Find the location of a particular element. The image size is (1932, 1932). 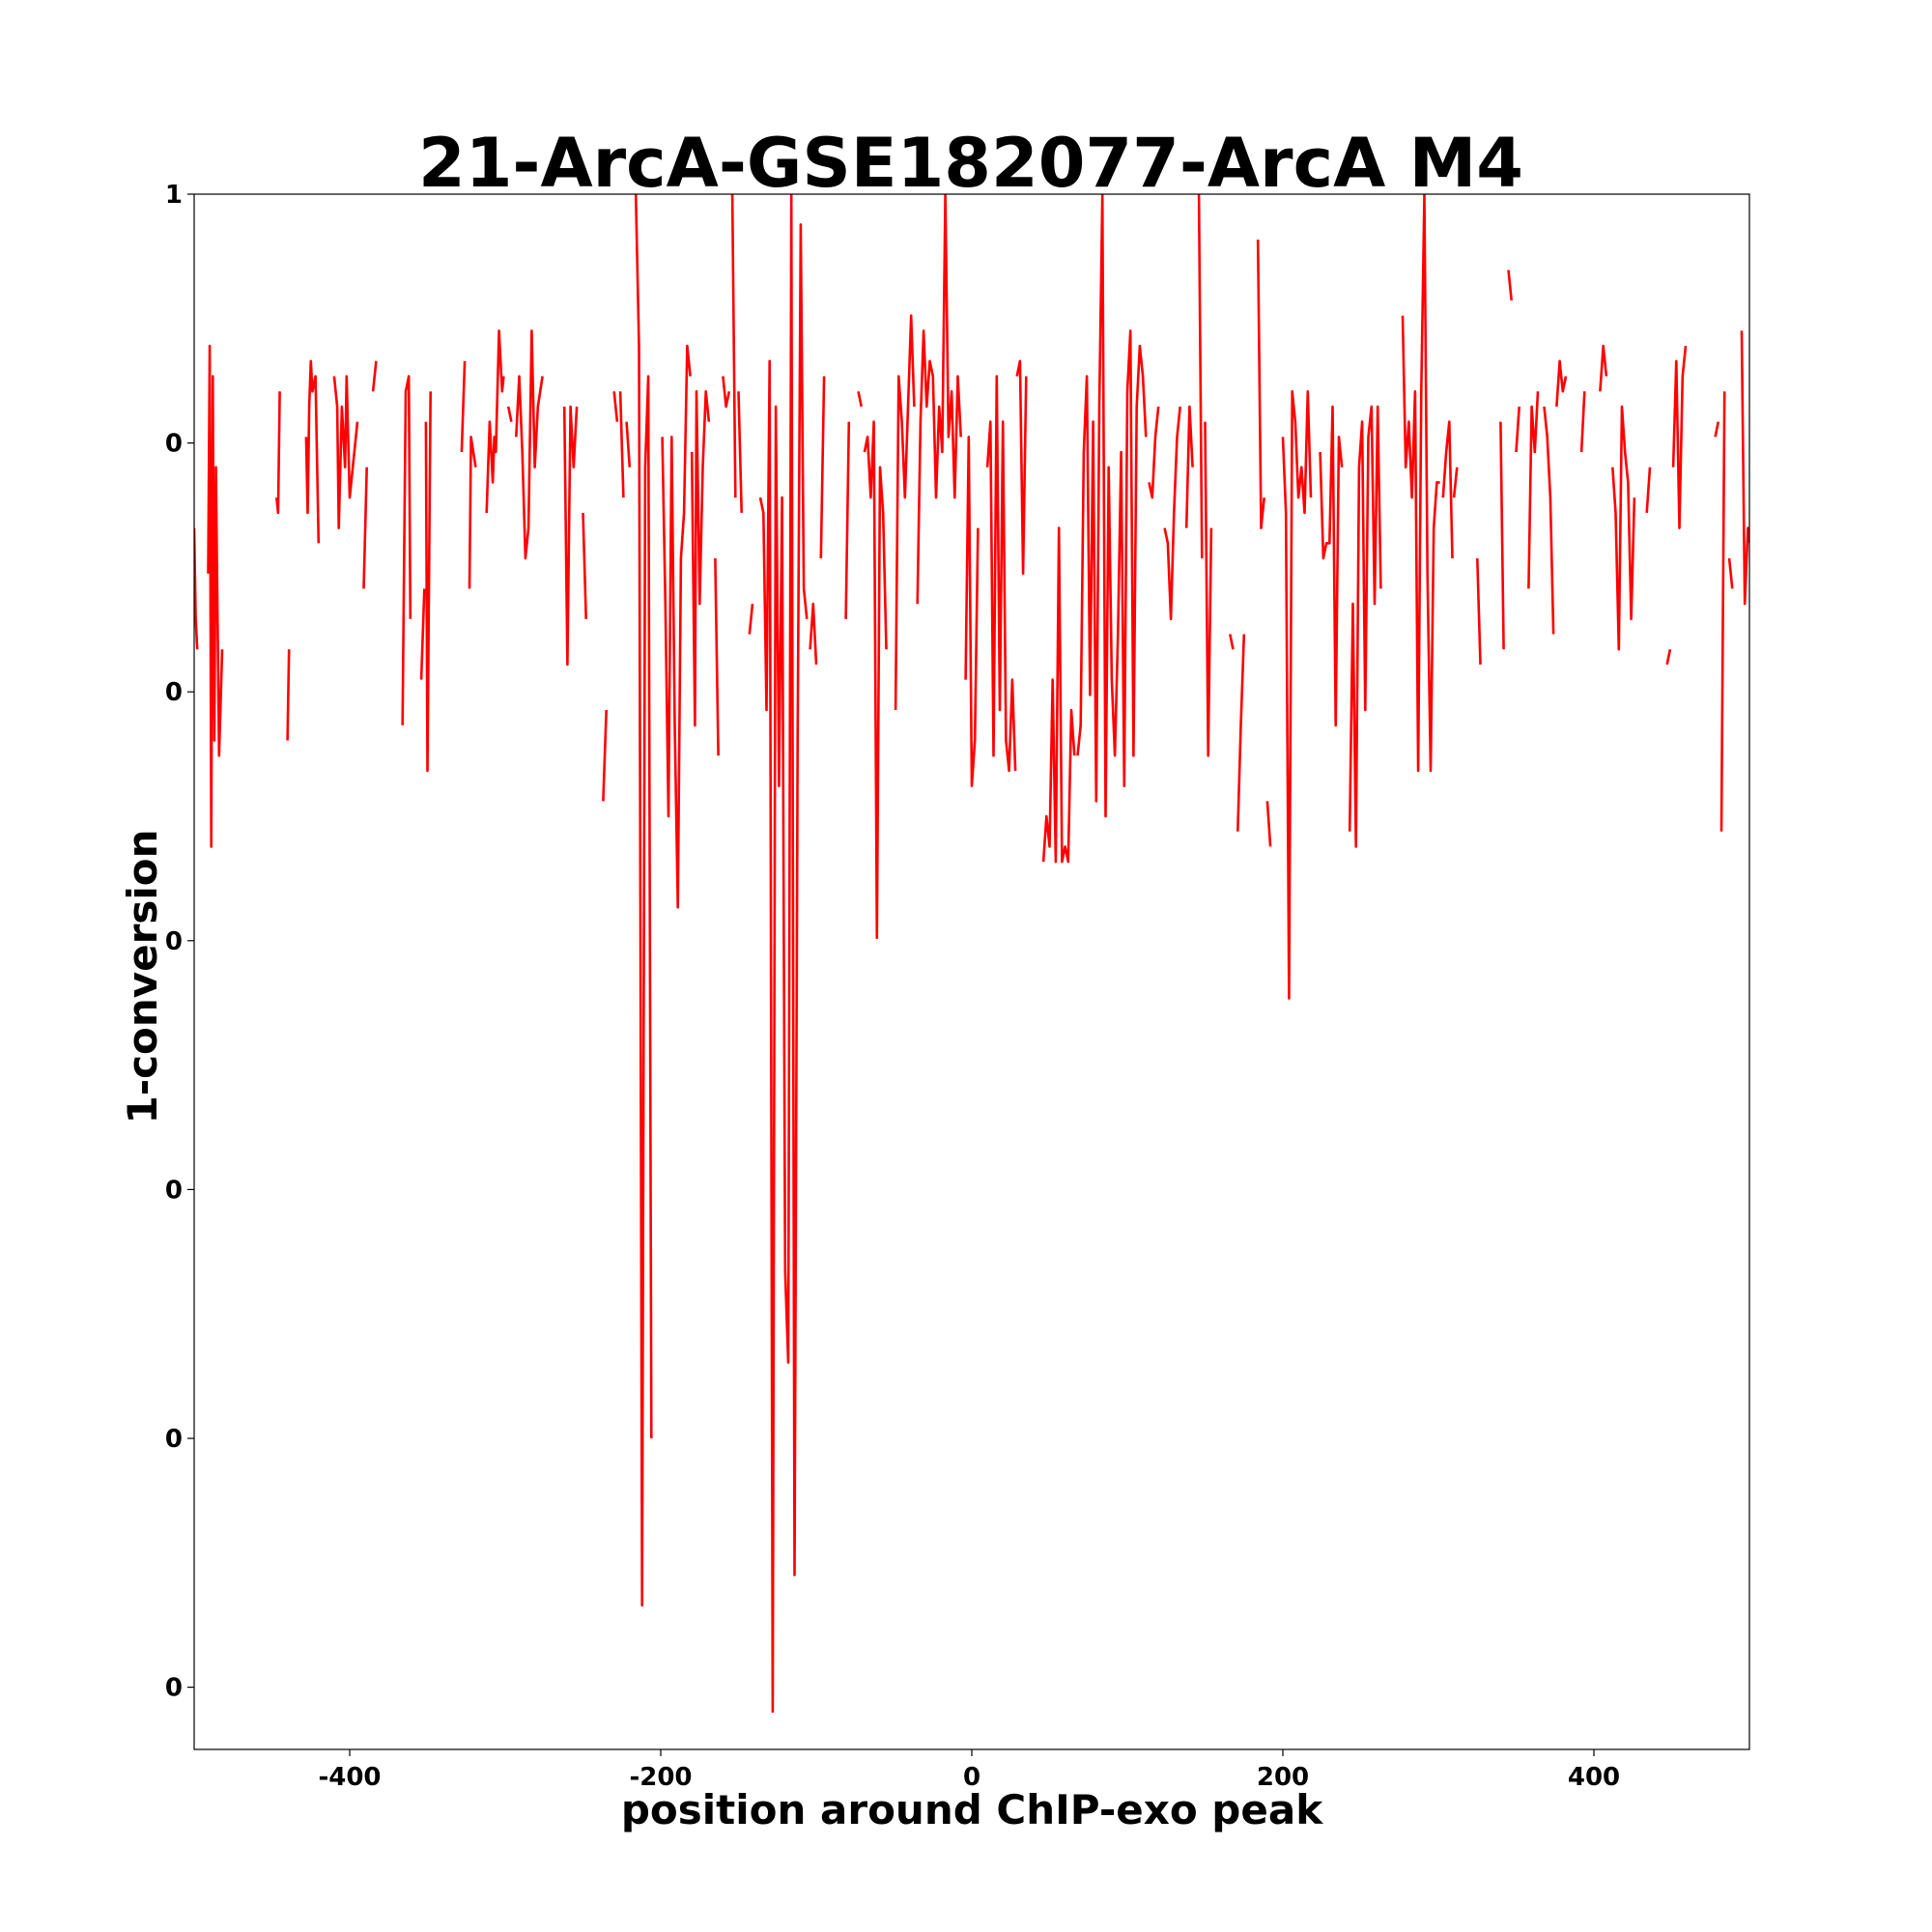

x-tick-label: 400 is located at coordinates (1594, 1777).